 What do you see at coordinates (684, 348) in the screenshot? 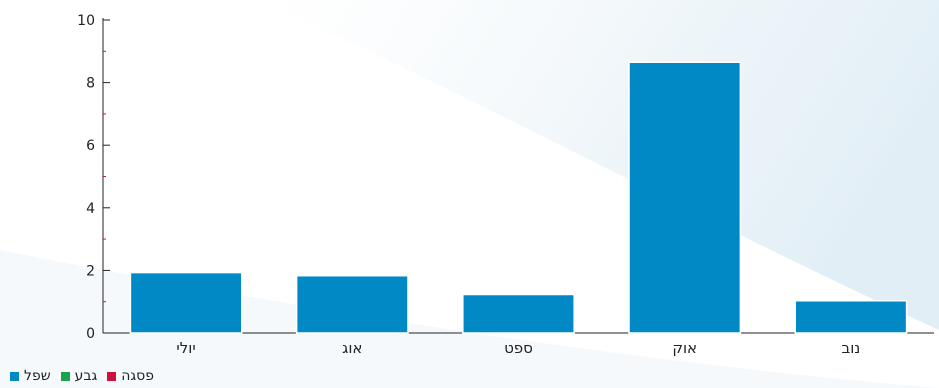
I see `x-tick-label: אוק` at bounding box center [684, 348].